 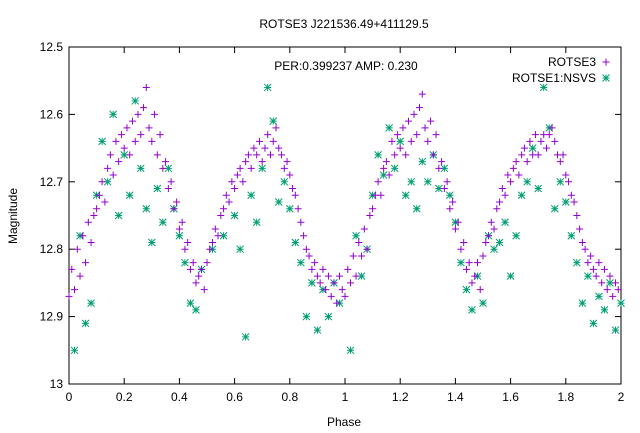 What do you see at coordinates (52, 47) in the screenshot?
I see `y-tick-label: 12.5` at bounding box center [52, 47].